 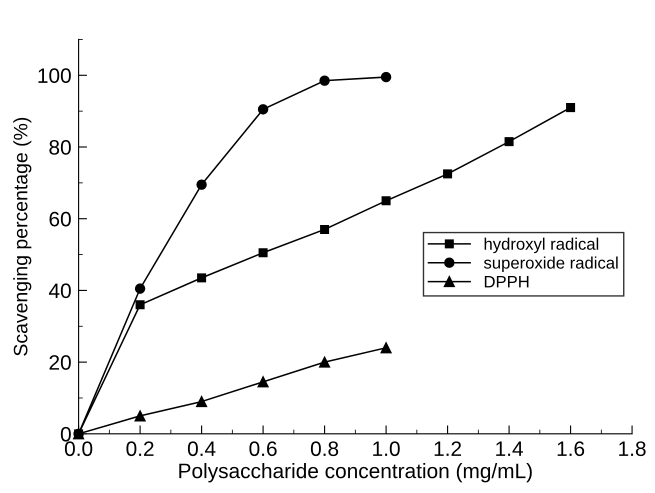 What do you see at coordinates (509, 449) in the screenshot?
I see `x-tick-label: 1.4` at bounding box center [509, 449].